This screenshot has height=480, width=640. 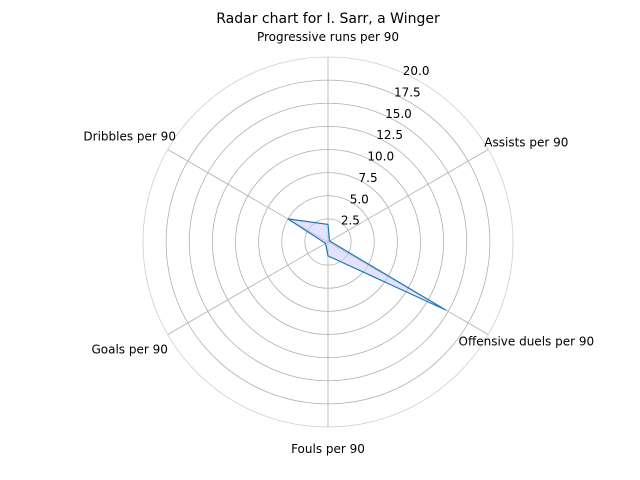 What do you see at coordinates (416, 71) in the screenshot?
I see `radial-tick-label: 20.0` at bounding box center [416, 71].